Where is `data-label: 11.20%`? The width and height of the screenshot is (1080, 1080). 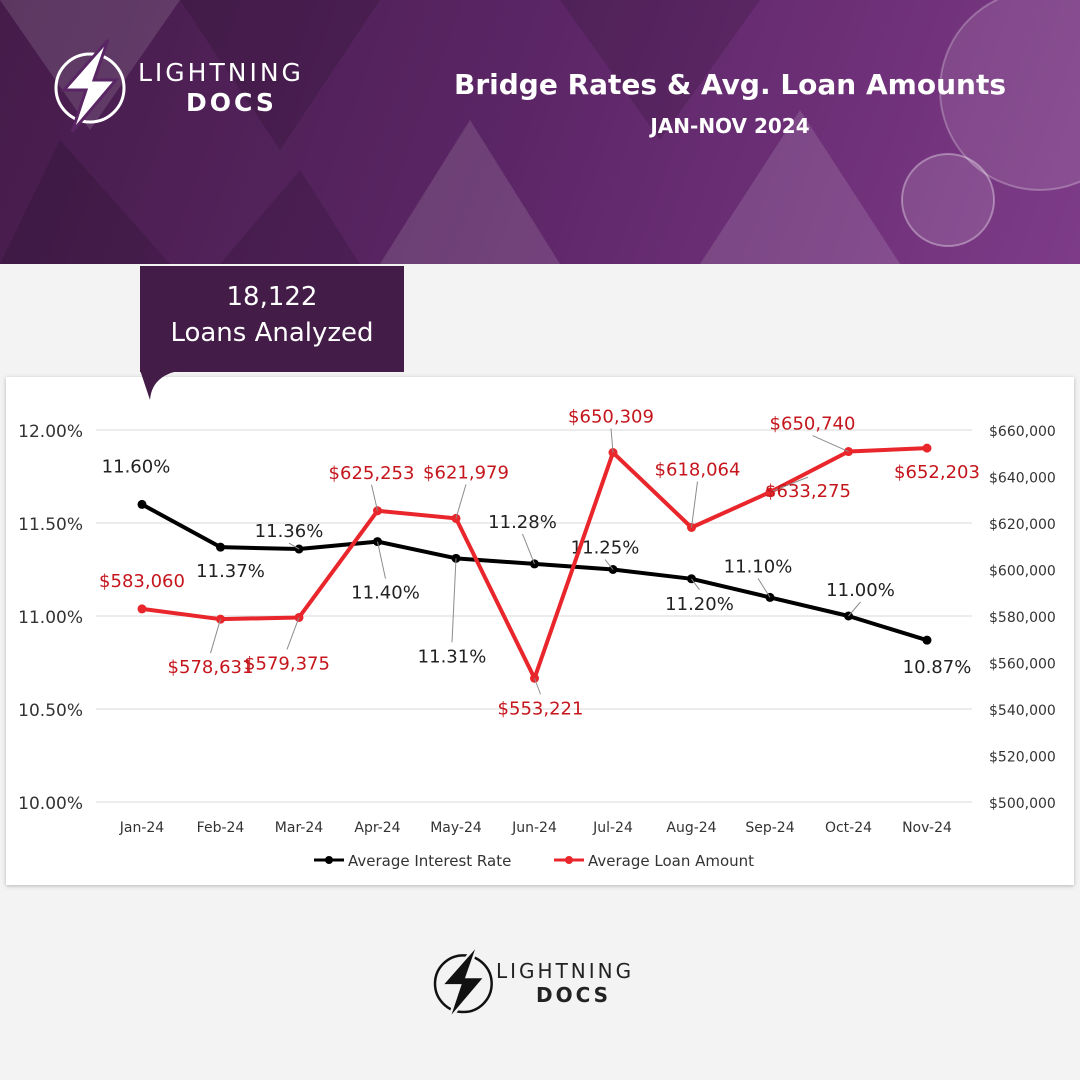
data-label: 11.20% is located at coordinates (699, 604).